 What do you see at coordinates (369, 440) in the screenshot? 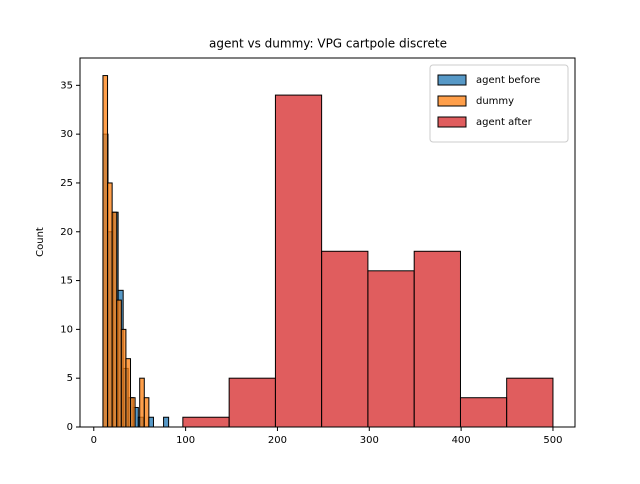
I see `x-tick-label: 300` at bounding box center [369, 440].